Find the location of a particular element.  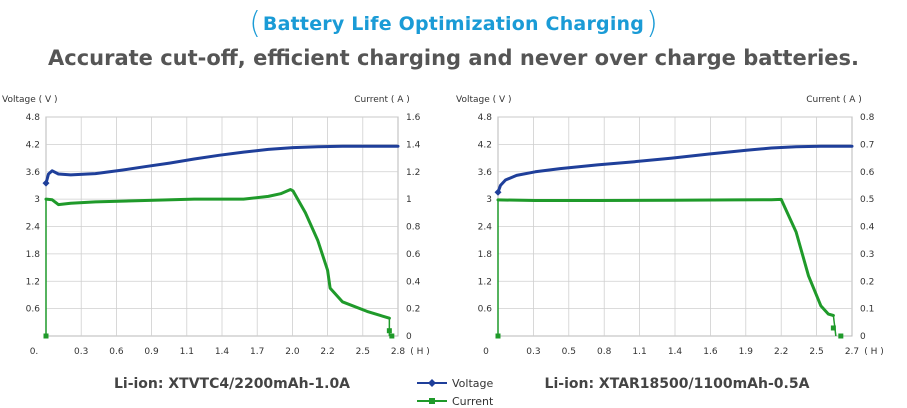

y2-tick-label: 1.4 is located at coordinates (413, 145).